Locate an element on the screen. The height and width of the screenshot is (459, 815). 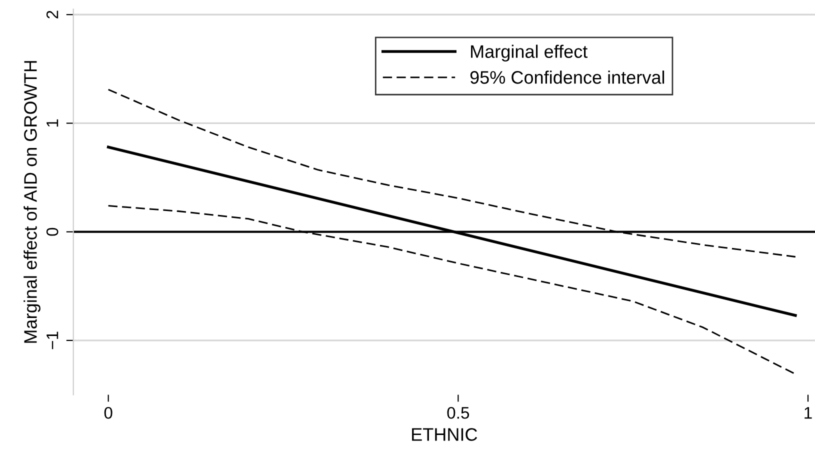
x-tick-label: 0.5 is located at coordinates (458, 412).